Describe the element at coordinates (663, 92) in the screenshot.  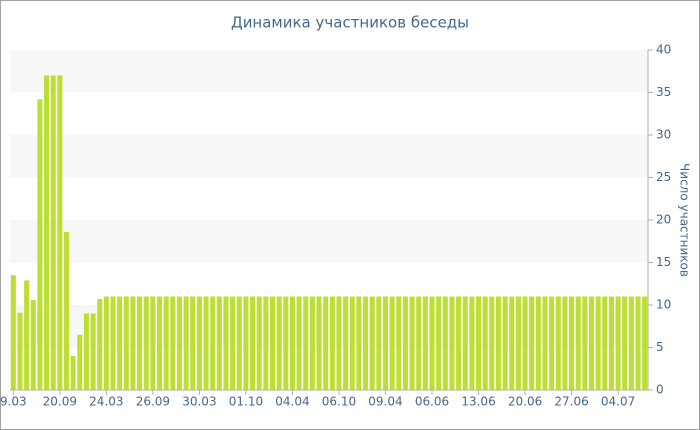
I see `y-tick-label: 35` at that location.